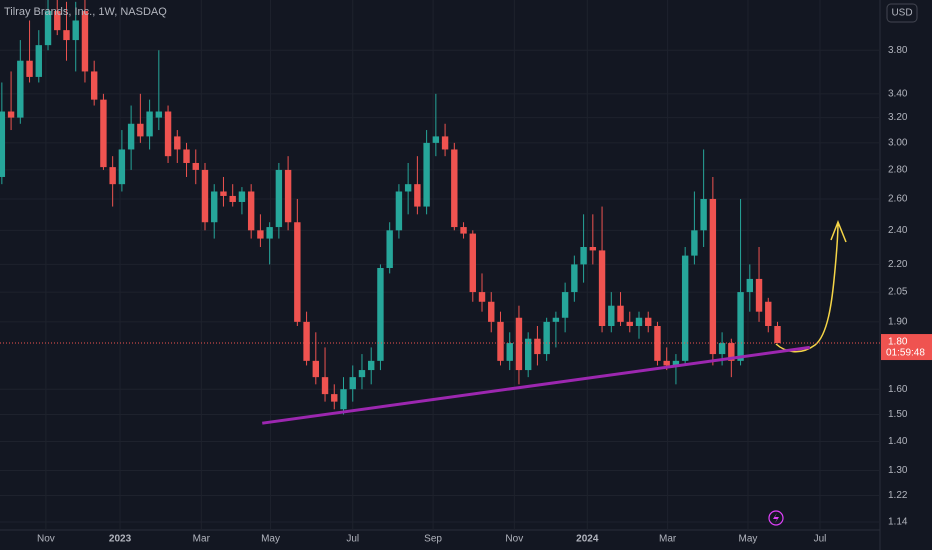 The image size is (932, 550). What do you see at coordinates (587, 539) in the screenshot?
I see `x-tick-label: 2024` at bounding box center [587, 539].